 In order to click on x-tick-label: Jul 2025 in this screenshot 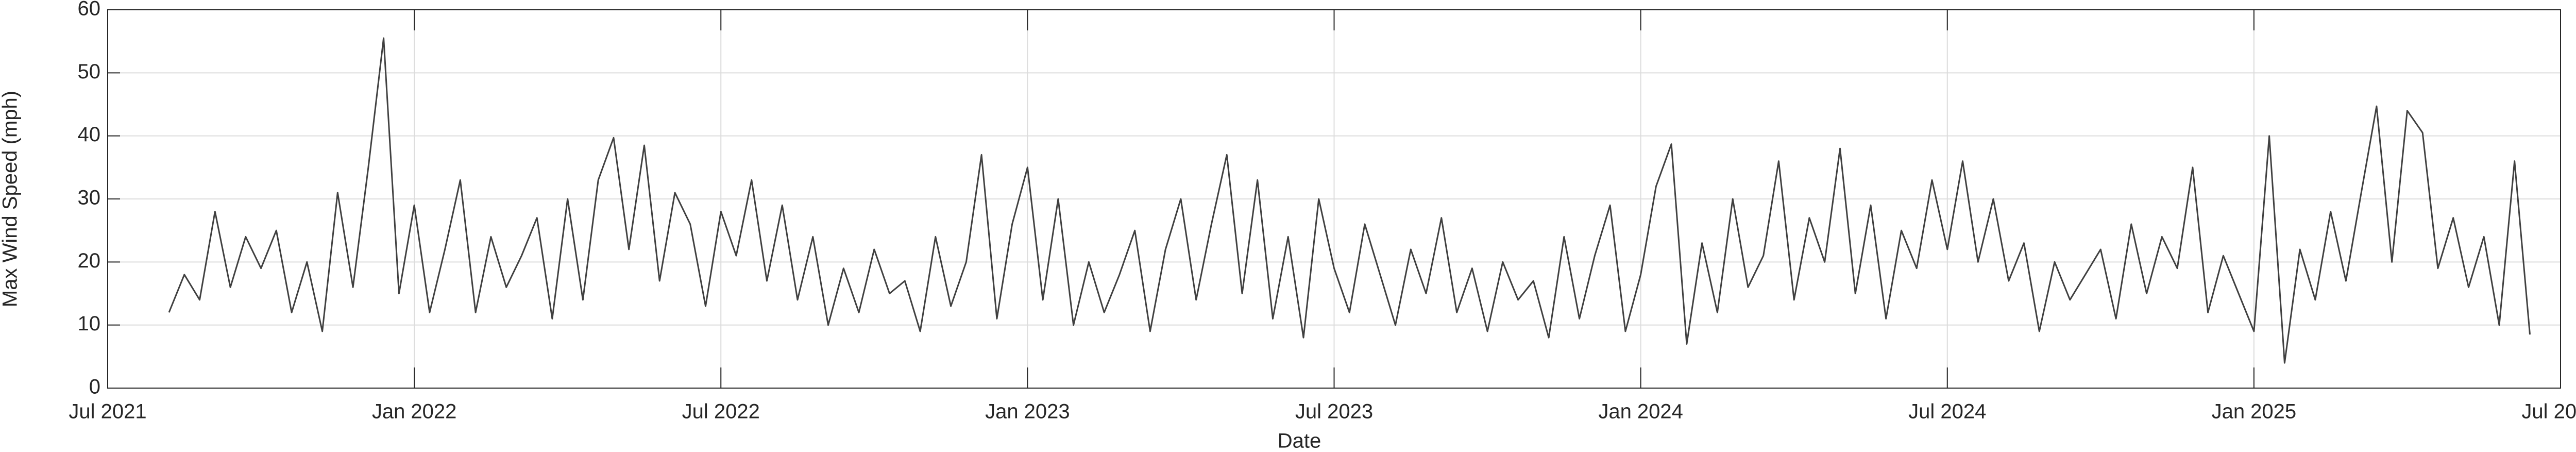, I will do `click(2548, 411)`.